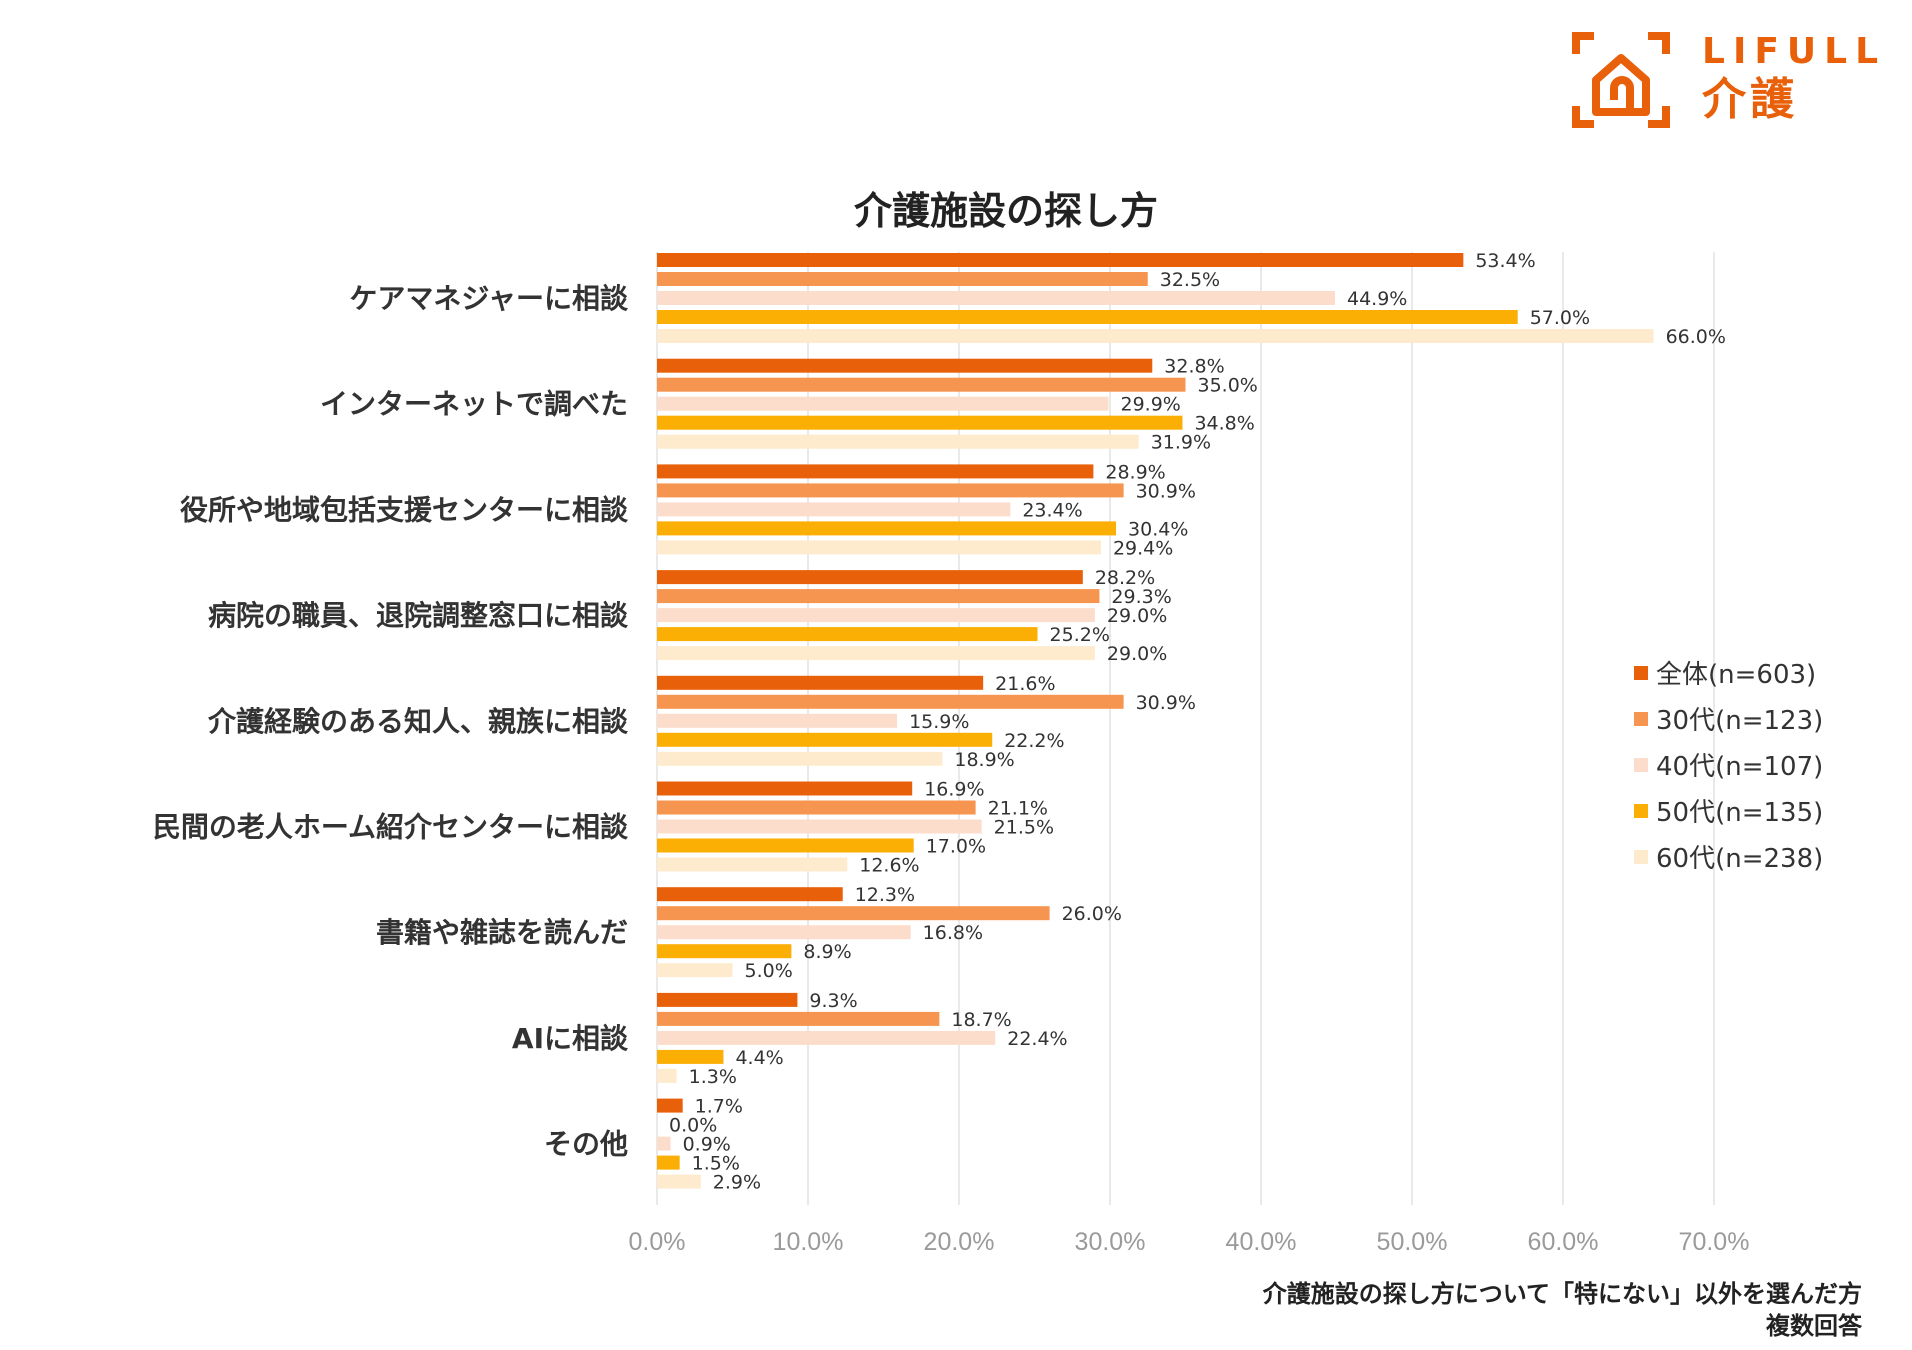 The width and height of the screenshot is (1912, 1350). What do you see at coordinates (885, 895) in the screenshot?
I see `data-label: 12.3%` at bounding box center [885, 895].